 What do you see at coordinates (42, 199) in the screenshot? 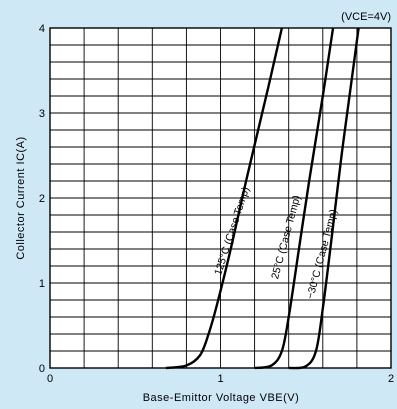
I see `y-tick-label: 2` at bounding box center [42, 199].